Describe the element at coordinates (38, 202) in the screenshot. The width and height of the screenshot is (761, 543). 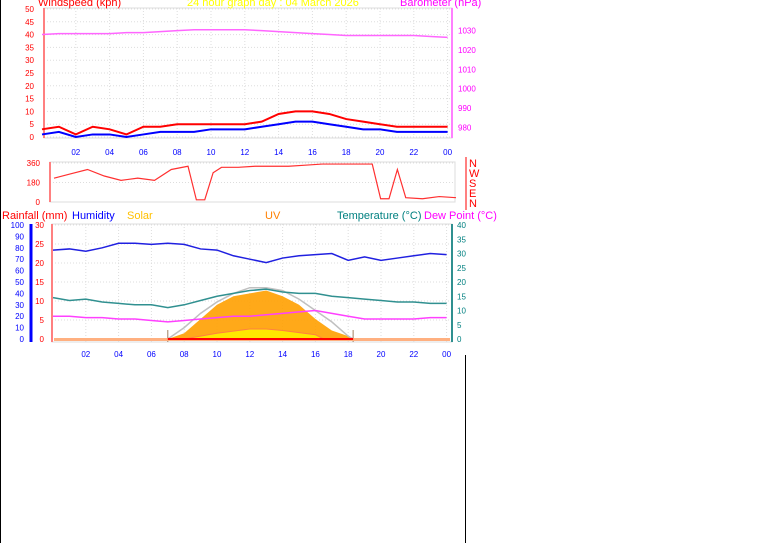
I see `direction-tick: 0` at that location.